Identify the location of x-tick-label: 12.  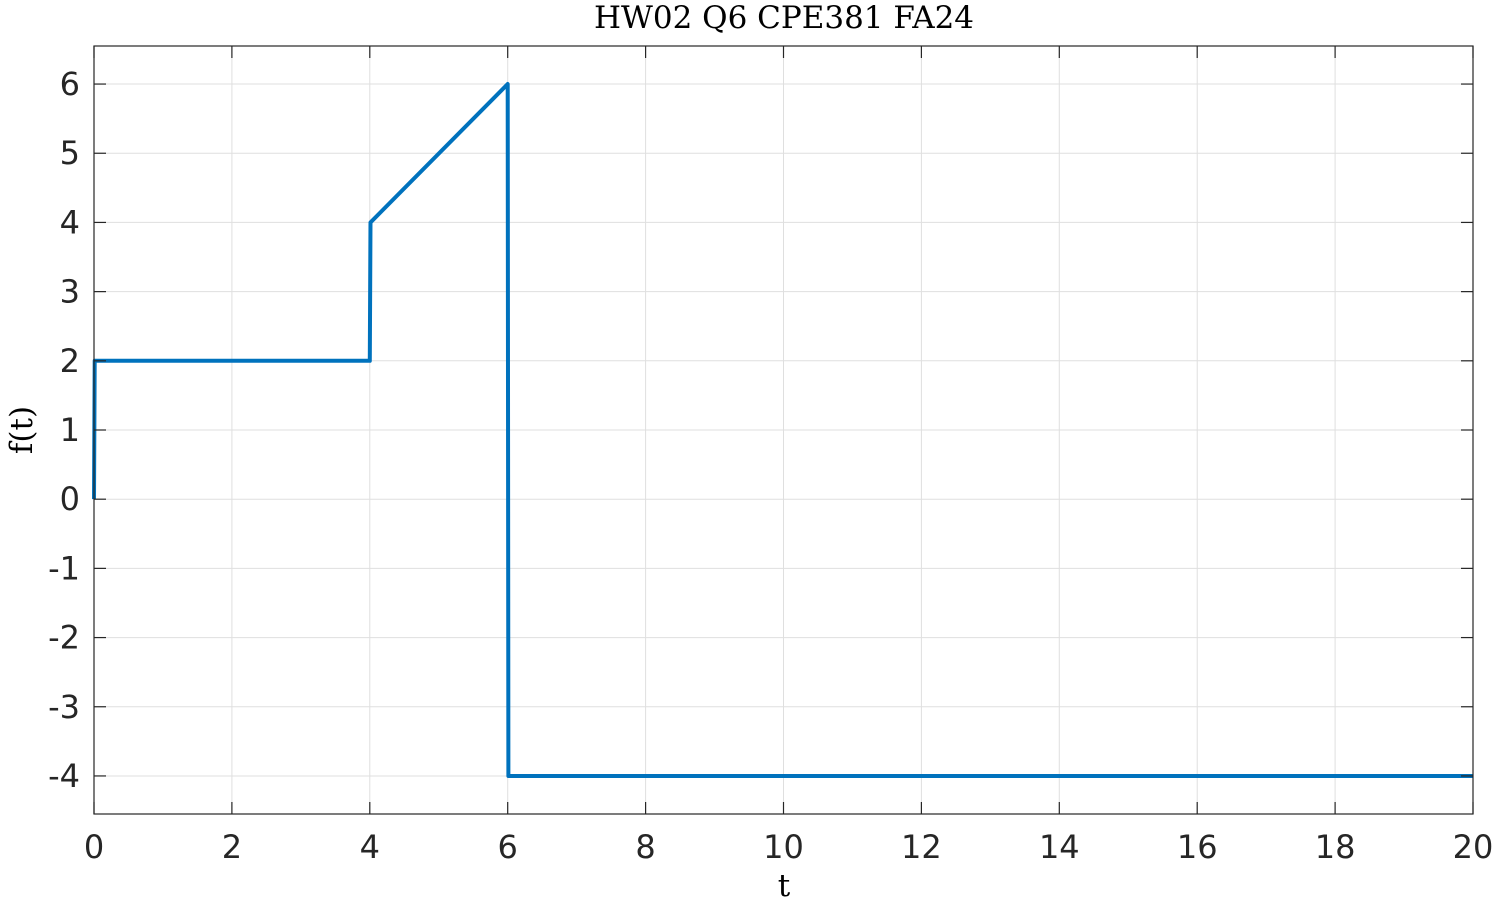
(921, 847).